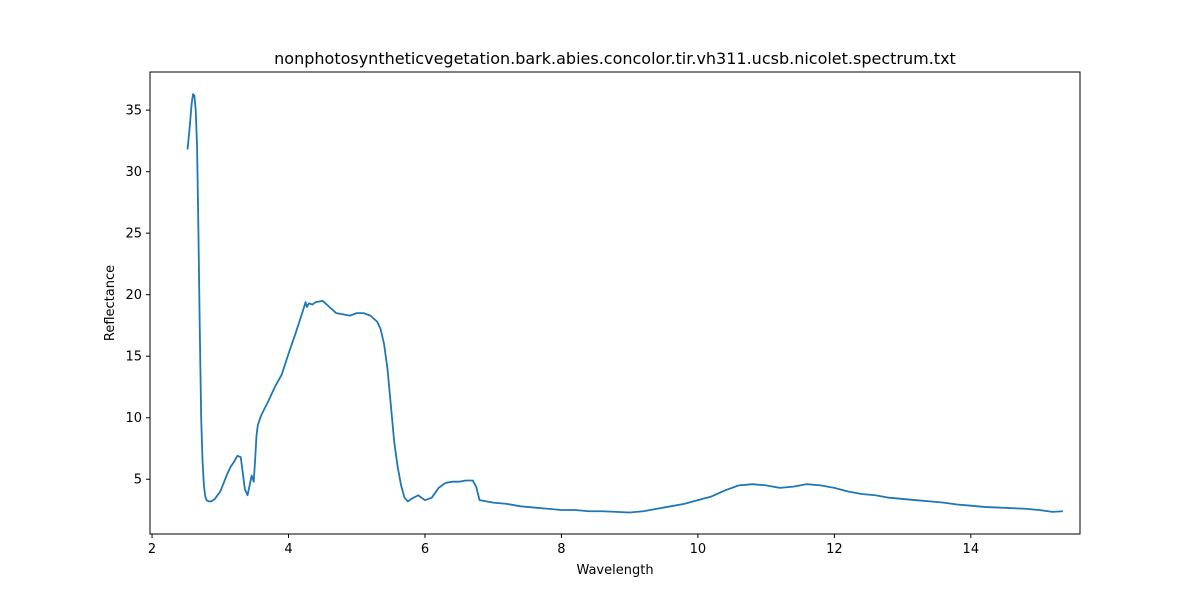 This screenshot has width=1200, height=600. What do you see at coordinates (110, 303) in the screenshot?
I see `y-axis-label: Reflectance` at bounding box center [110, 303].